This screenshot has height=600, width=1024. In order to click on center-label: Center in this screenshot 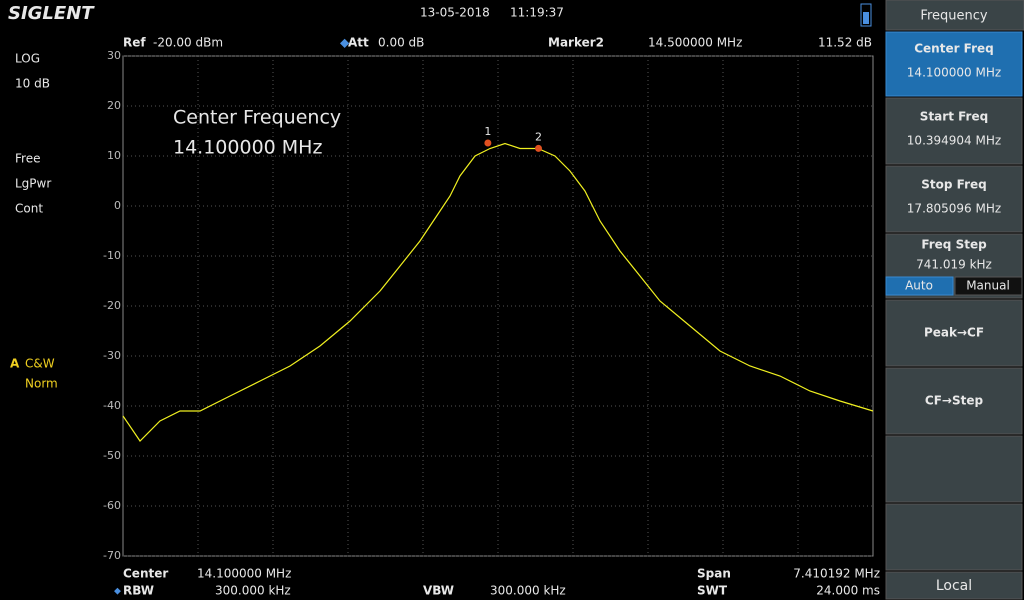, I will do `click(145, 574)`.